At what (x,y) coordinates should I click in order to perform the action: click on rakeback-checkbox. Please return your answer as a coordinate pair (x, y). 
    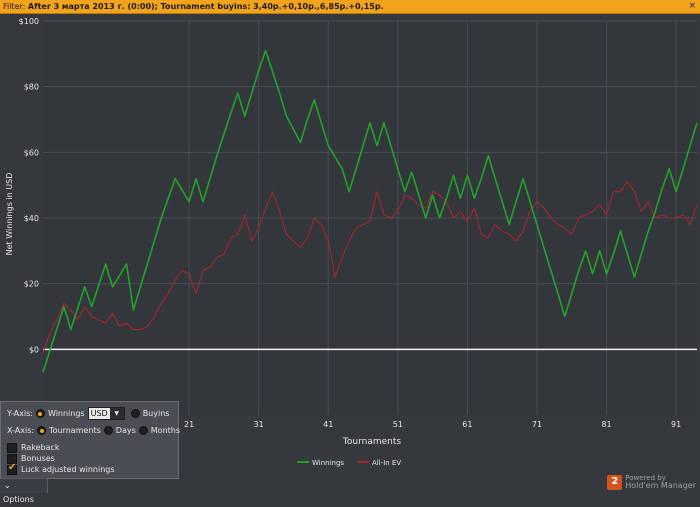
    Looking at the image, I should click on (12, 447).